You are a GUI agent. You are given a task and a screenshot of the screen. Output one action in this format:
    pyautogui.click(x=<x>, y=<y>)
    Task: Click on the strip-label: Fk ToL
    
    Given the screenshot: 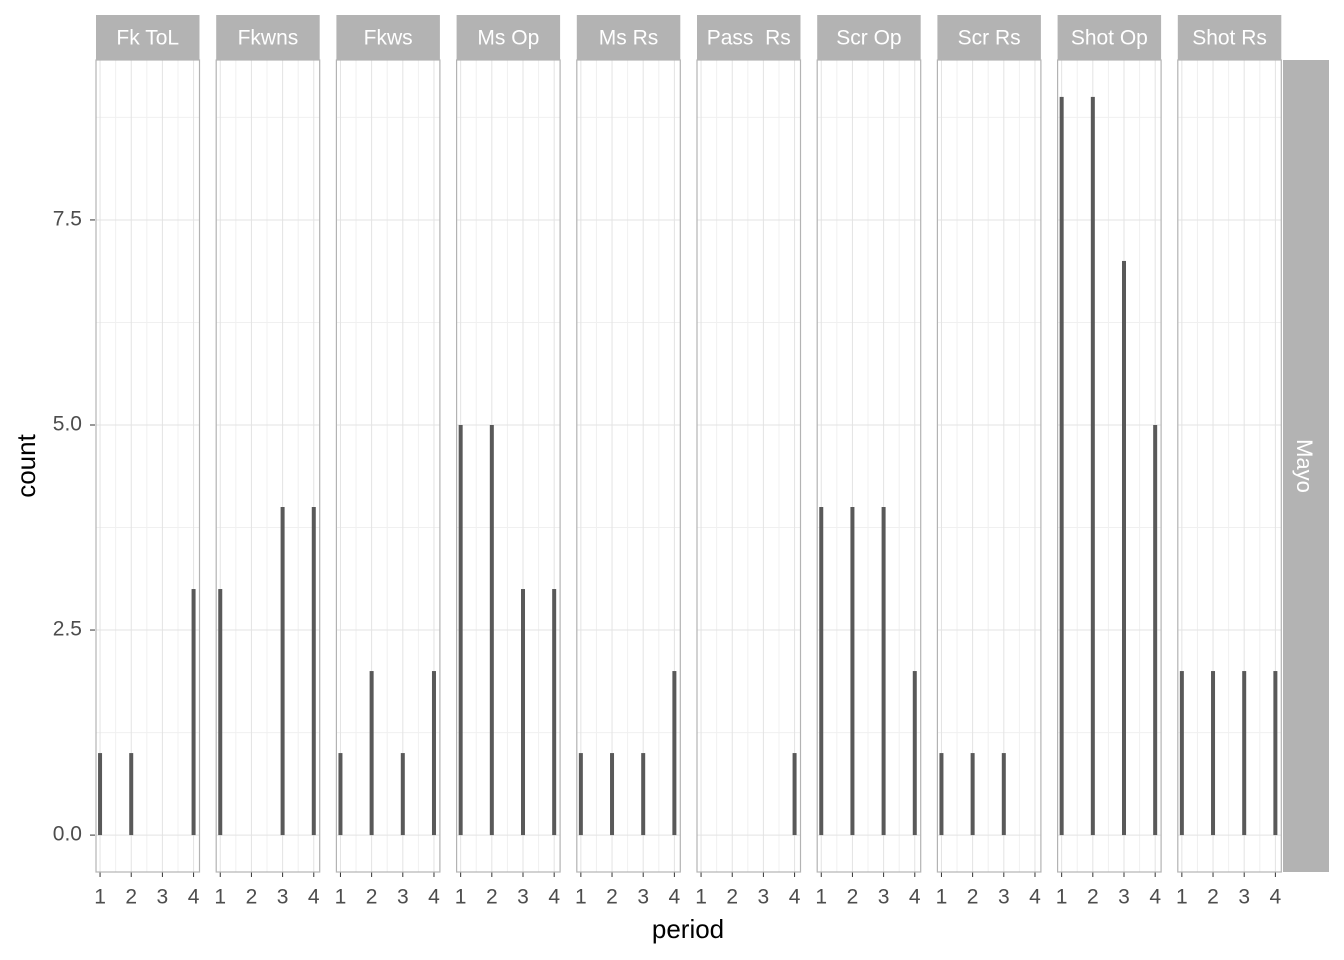 What is the action you would take?
    pyautogui.click(x=147, y=38)
    